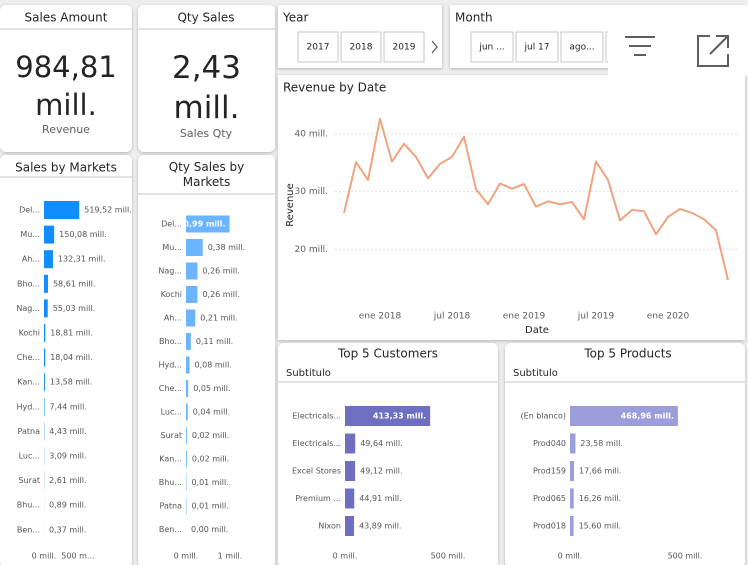  What do you see at coordinates (66, 129) in the screenshot?
I see `card-label: Revenue` at bounding box center [66, 129].